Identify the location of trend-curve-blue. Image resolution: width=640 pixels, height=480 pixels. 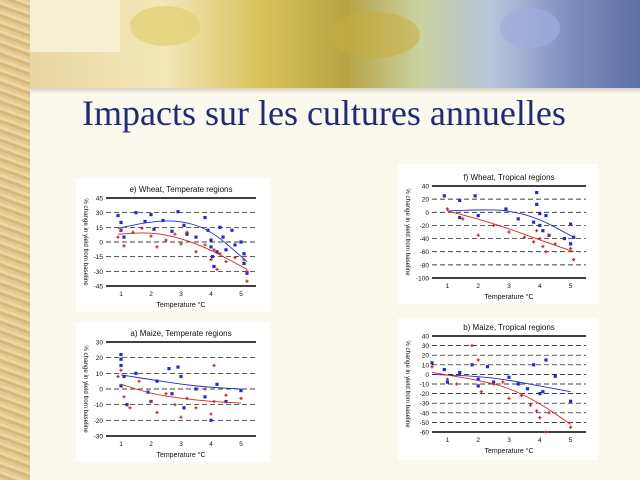
(181, 382).